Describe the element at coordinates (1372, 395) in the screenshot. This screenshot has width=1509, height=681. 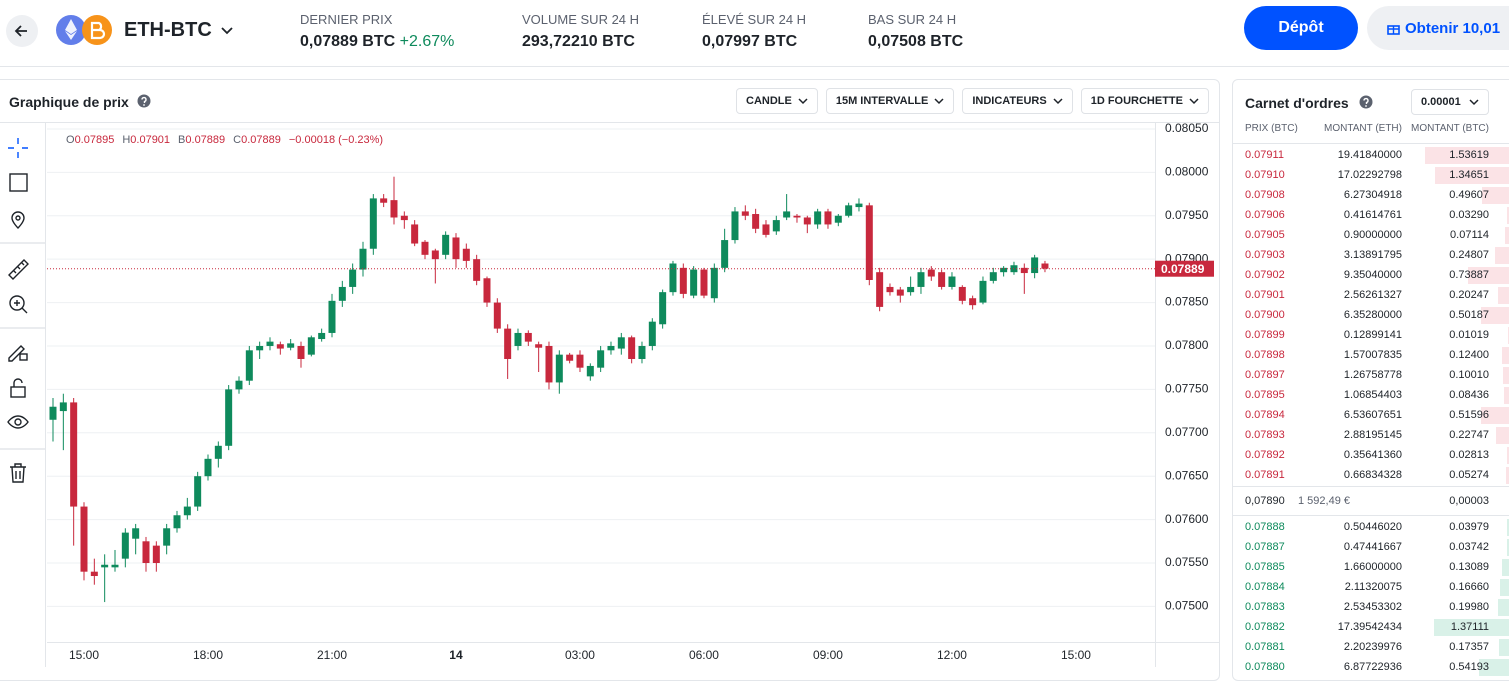
I see `amount-eth-cell: 1.06854403` at that location.